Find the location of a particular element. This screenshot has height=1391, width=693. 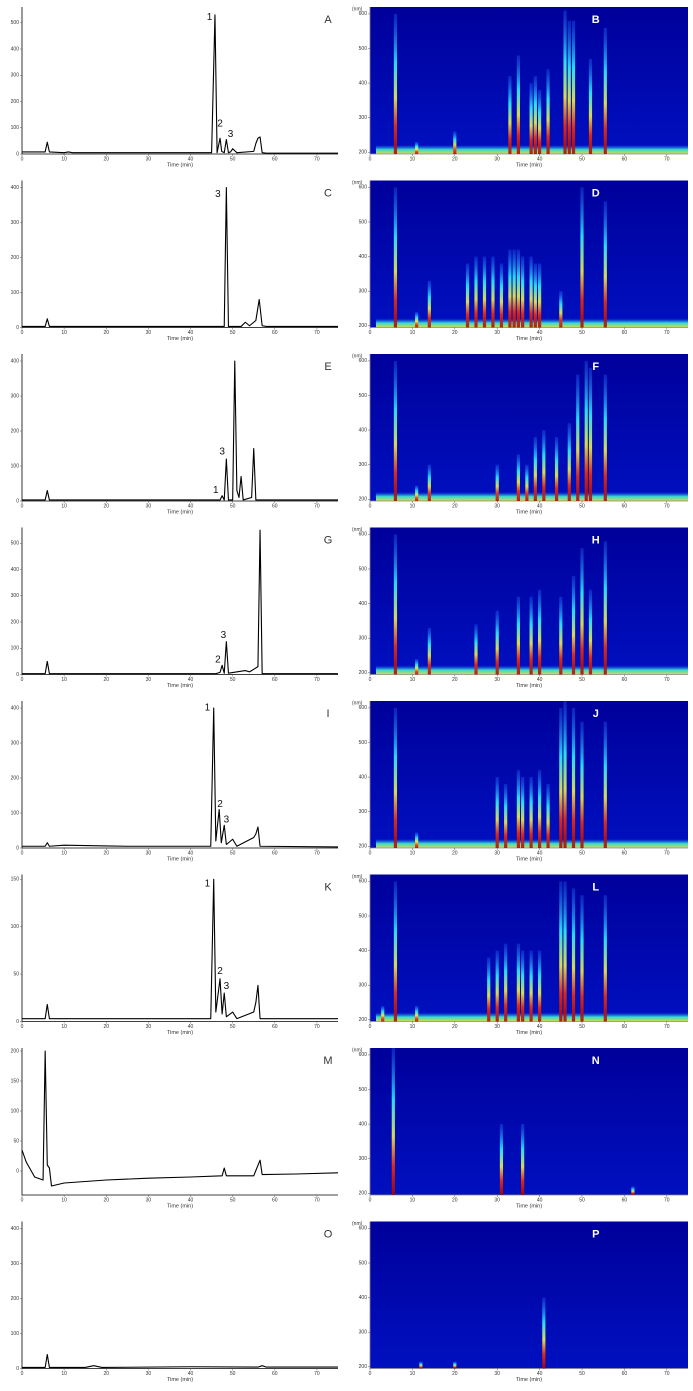

y-tick-label: 100 is located at coordinates (15, 466).